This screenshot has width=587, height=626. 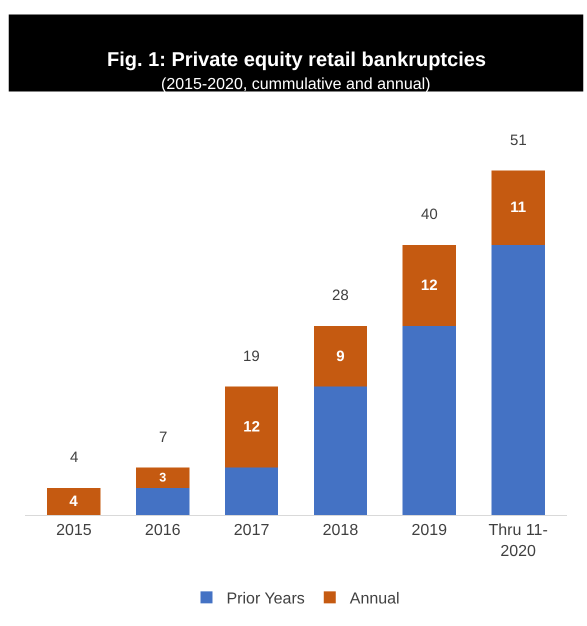 I want to click on x-tick-label: Thru 11-2020, so click(x=518, y=541).